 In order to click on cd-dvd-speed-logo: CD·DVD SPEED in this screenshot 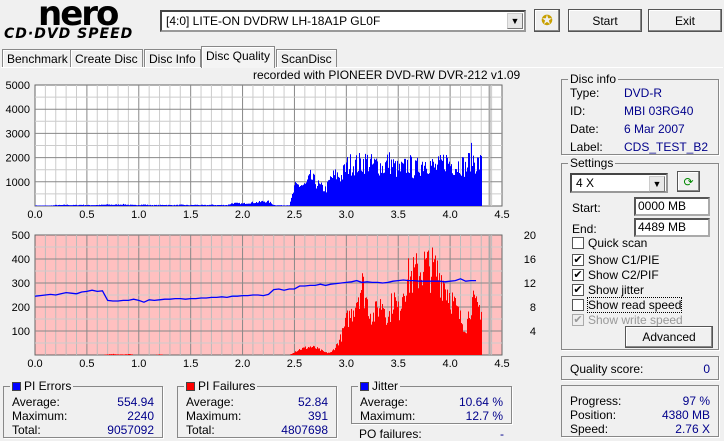, I will do `click(69, 34)`.